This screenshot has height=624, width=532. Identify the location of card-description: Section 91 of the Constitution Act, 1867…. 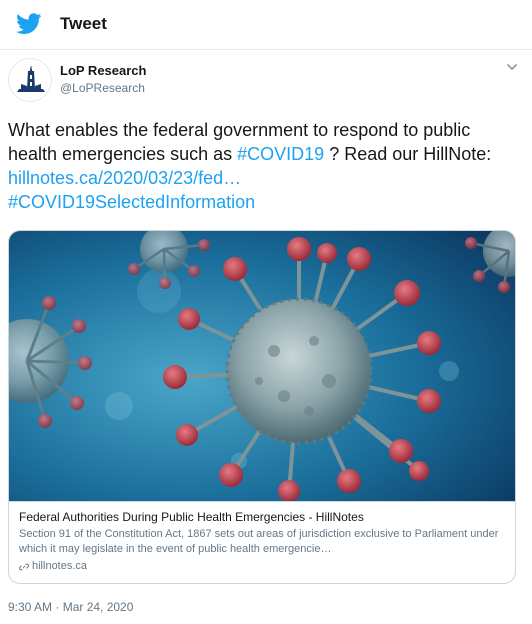
(259, 541).